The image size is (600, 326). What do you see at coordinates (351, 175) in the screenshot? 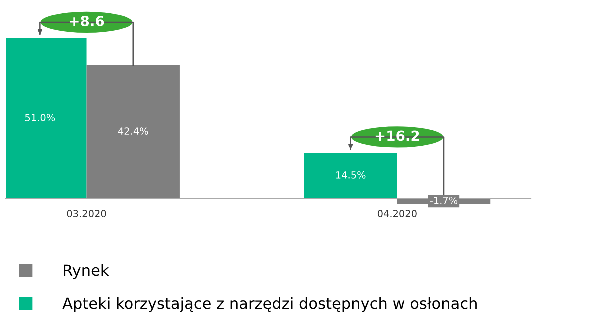
I see `data-label: 14.5%` at bounding box center [351, 175].